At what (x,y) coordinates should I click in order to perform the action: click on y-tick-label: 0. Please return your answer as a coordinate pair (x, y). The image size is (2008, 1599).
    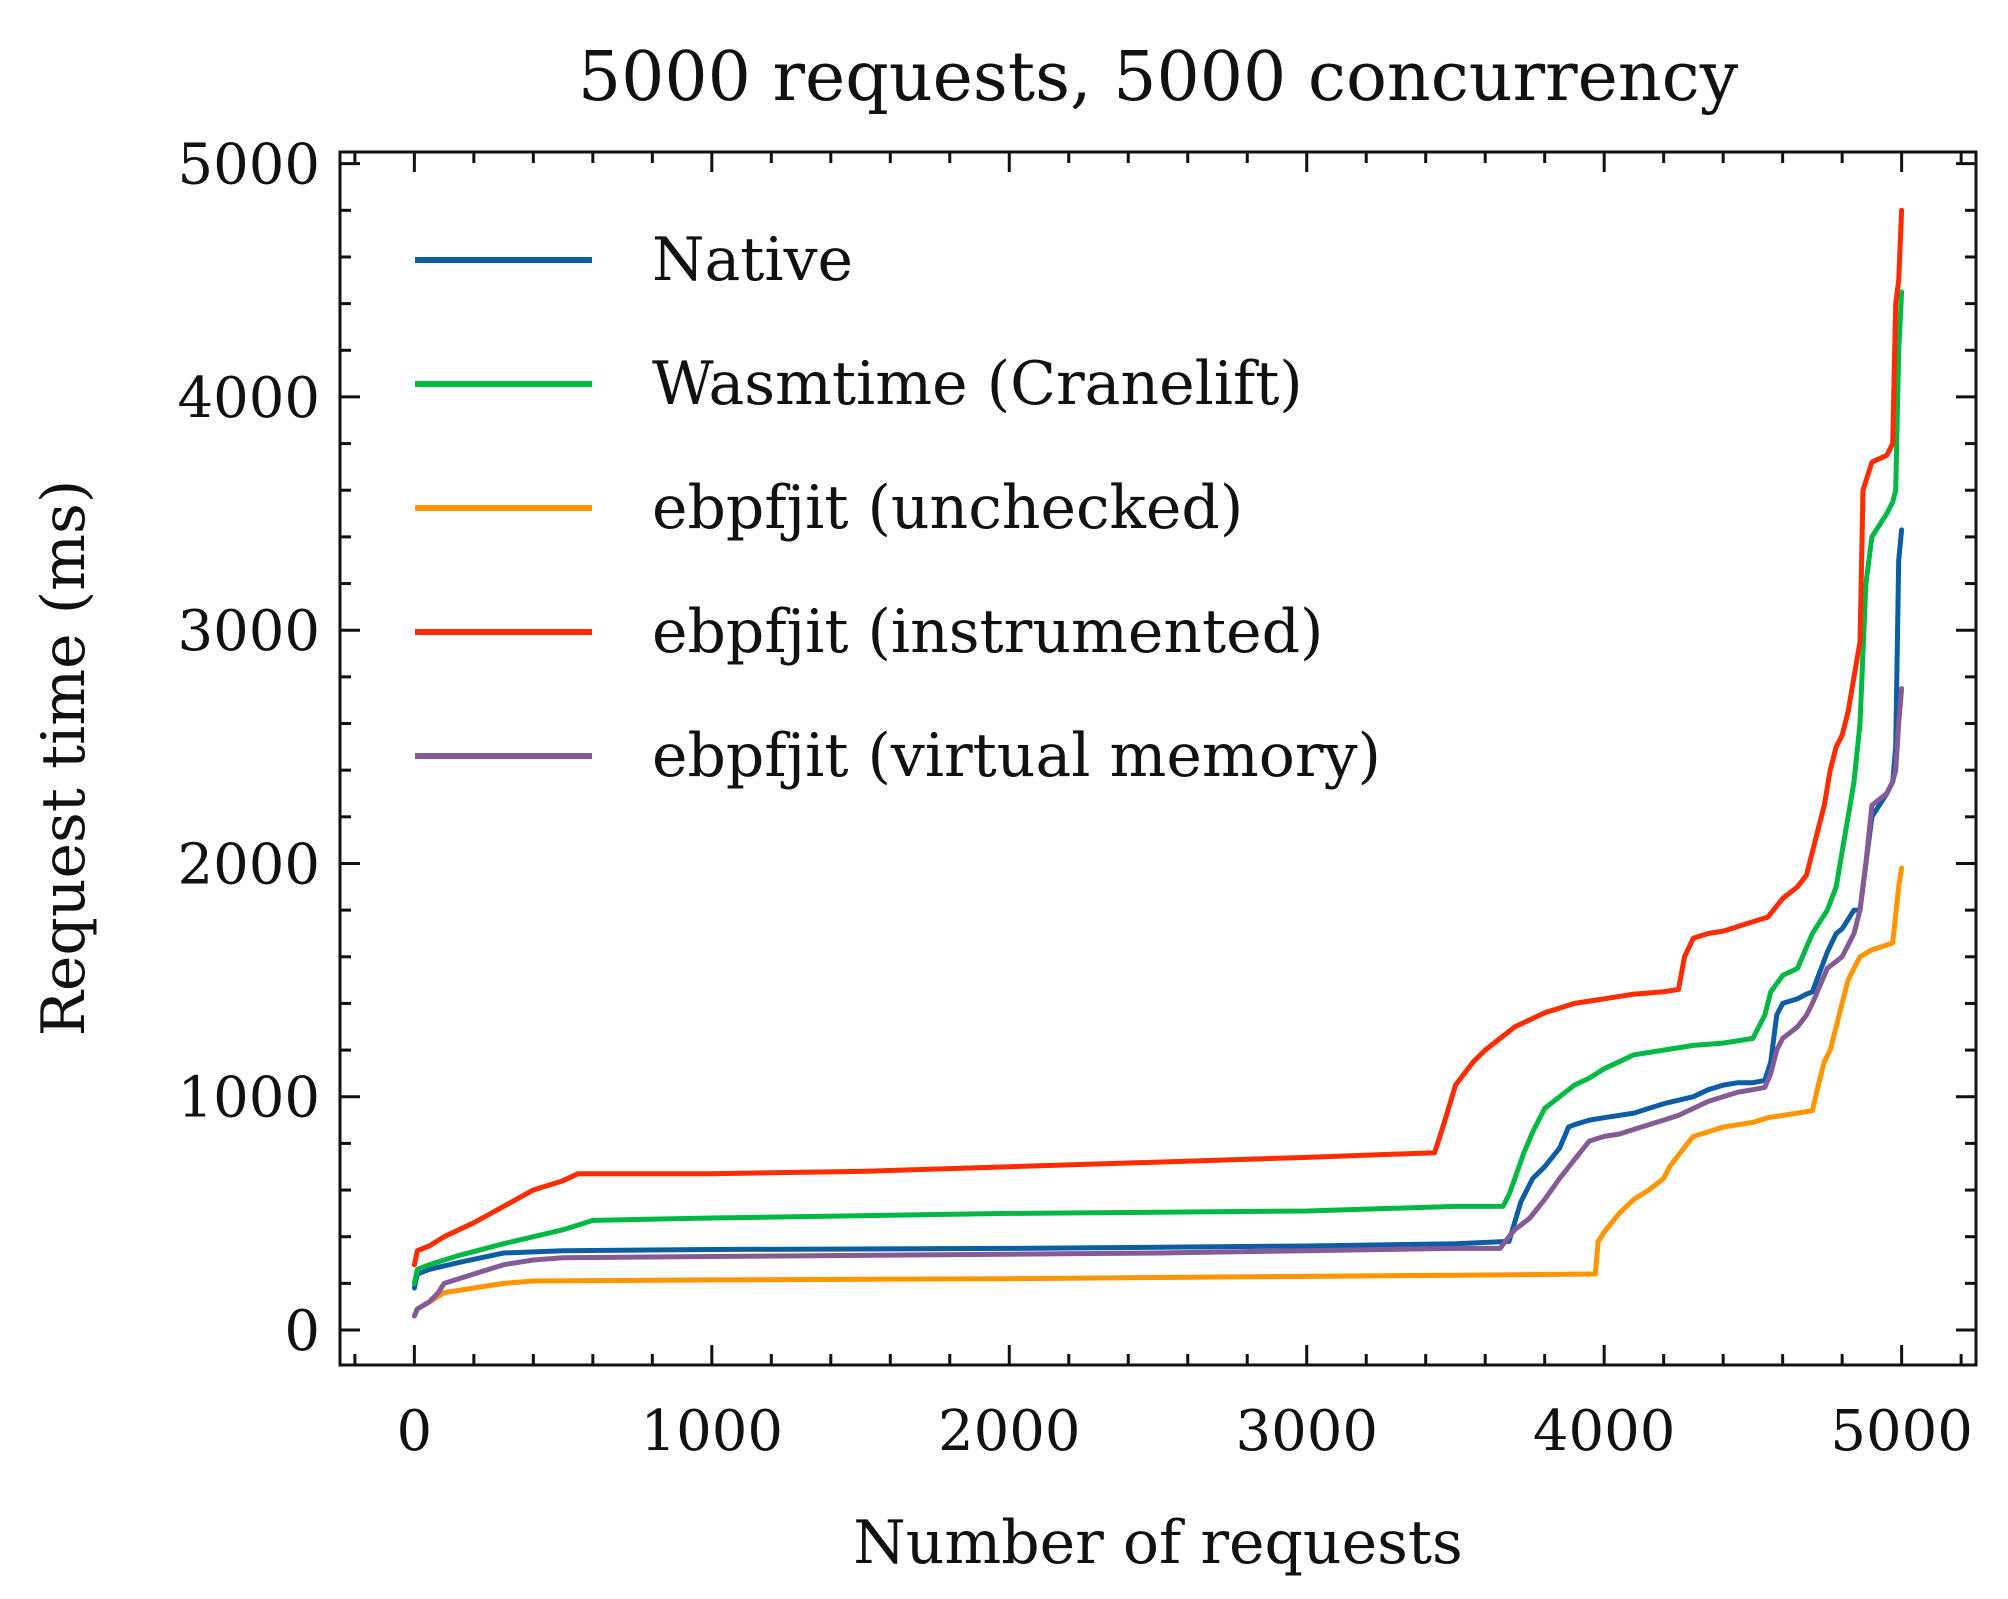
    Looking at the image, I should click on (302, 1331).